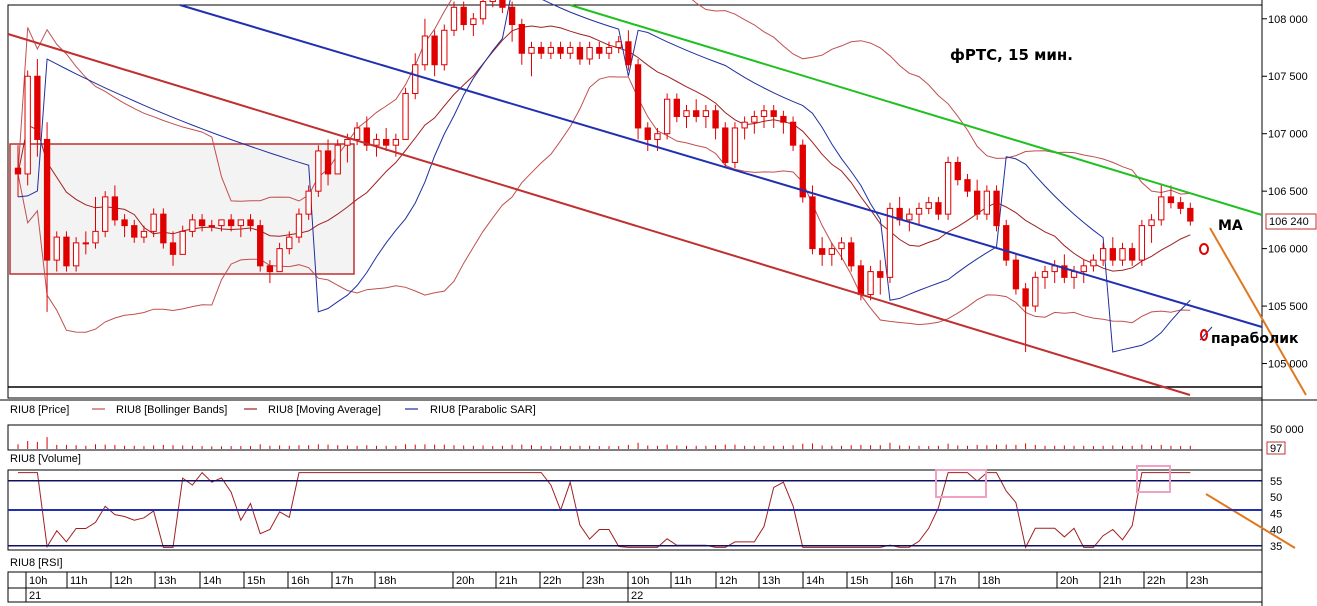  I want to click on volume-current-label: 97, so click(1276, 449).